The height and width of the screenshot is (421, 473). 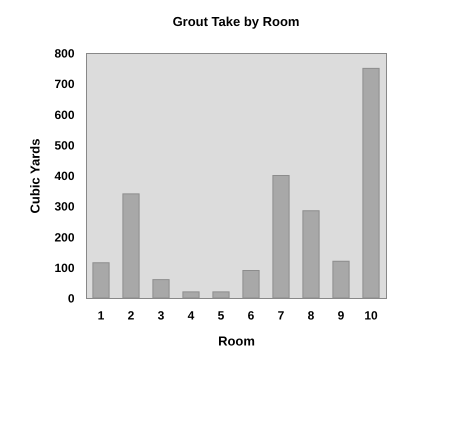 What do you see at coordinates (221, 315) in the screenshot?
I see `x-tick-label: 5` at bounding box center [221, 315].